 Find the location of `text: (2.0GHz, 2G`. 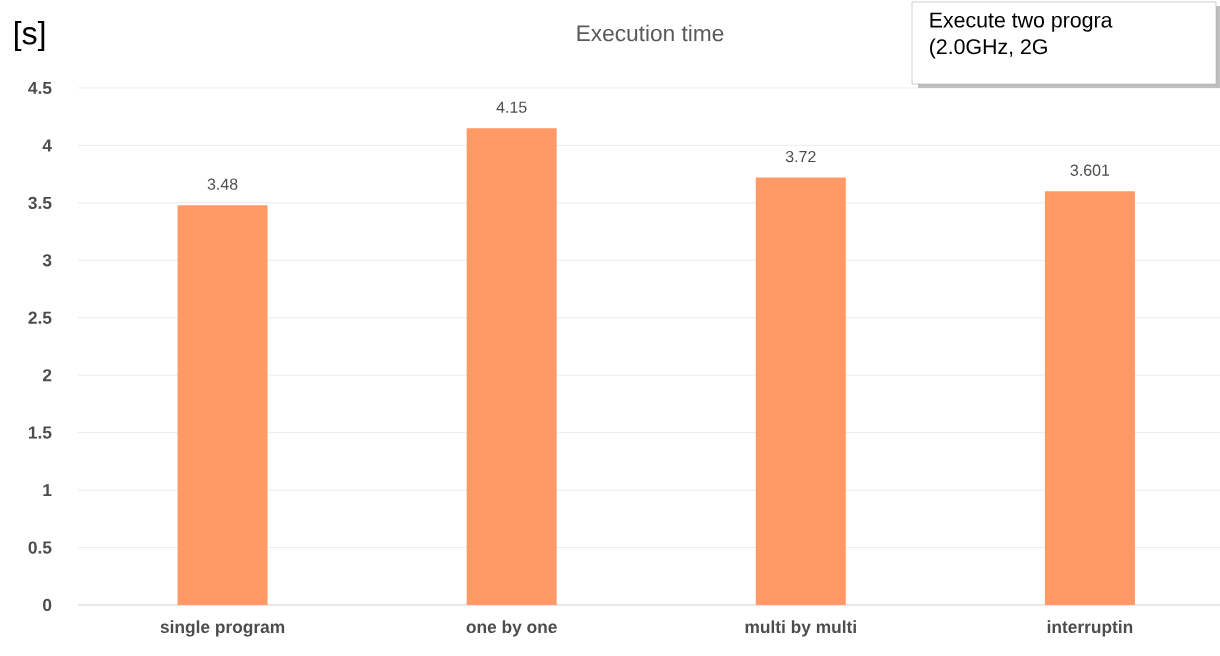

text: (2.0GHz, 2G is located at coordinates (988, 48).